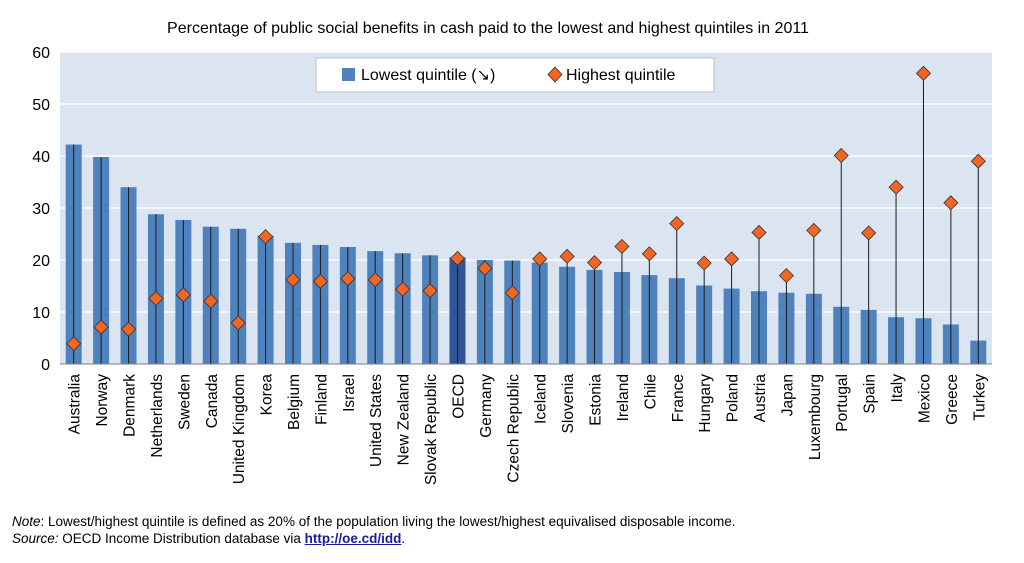 Image resolution: width=1024 pixels, height=563 pixels. What do you see at coordinates (621, 75) in the screenshot?
I see `legend-label-highest: Highest quintile` at bounding box center [621, 75].